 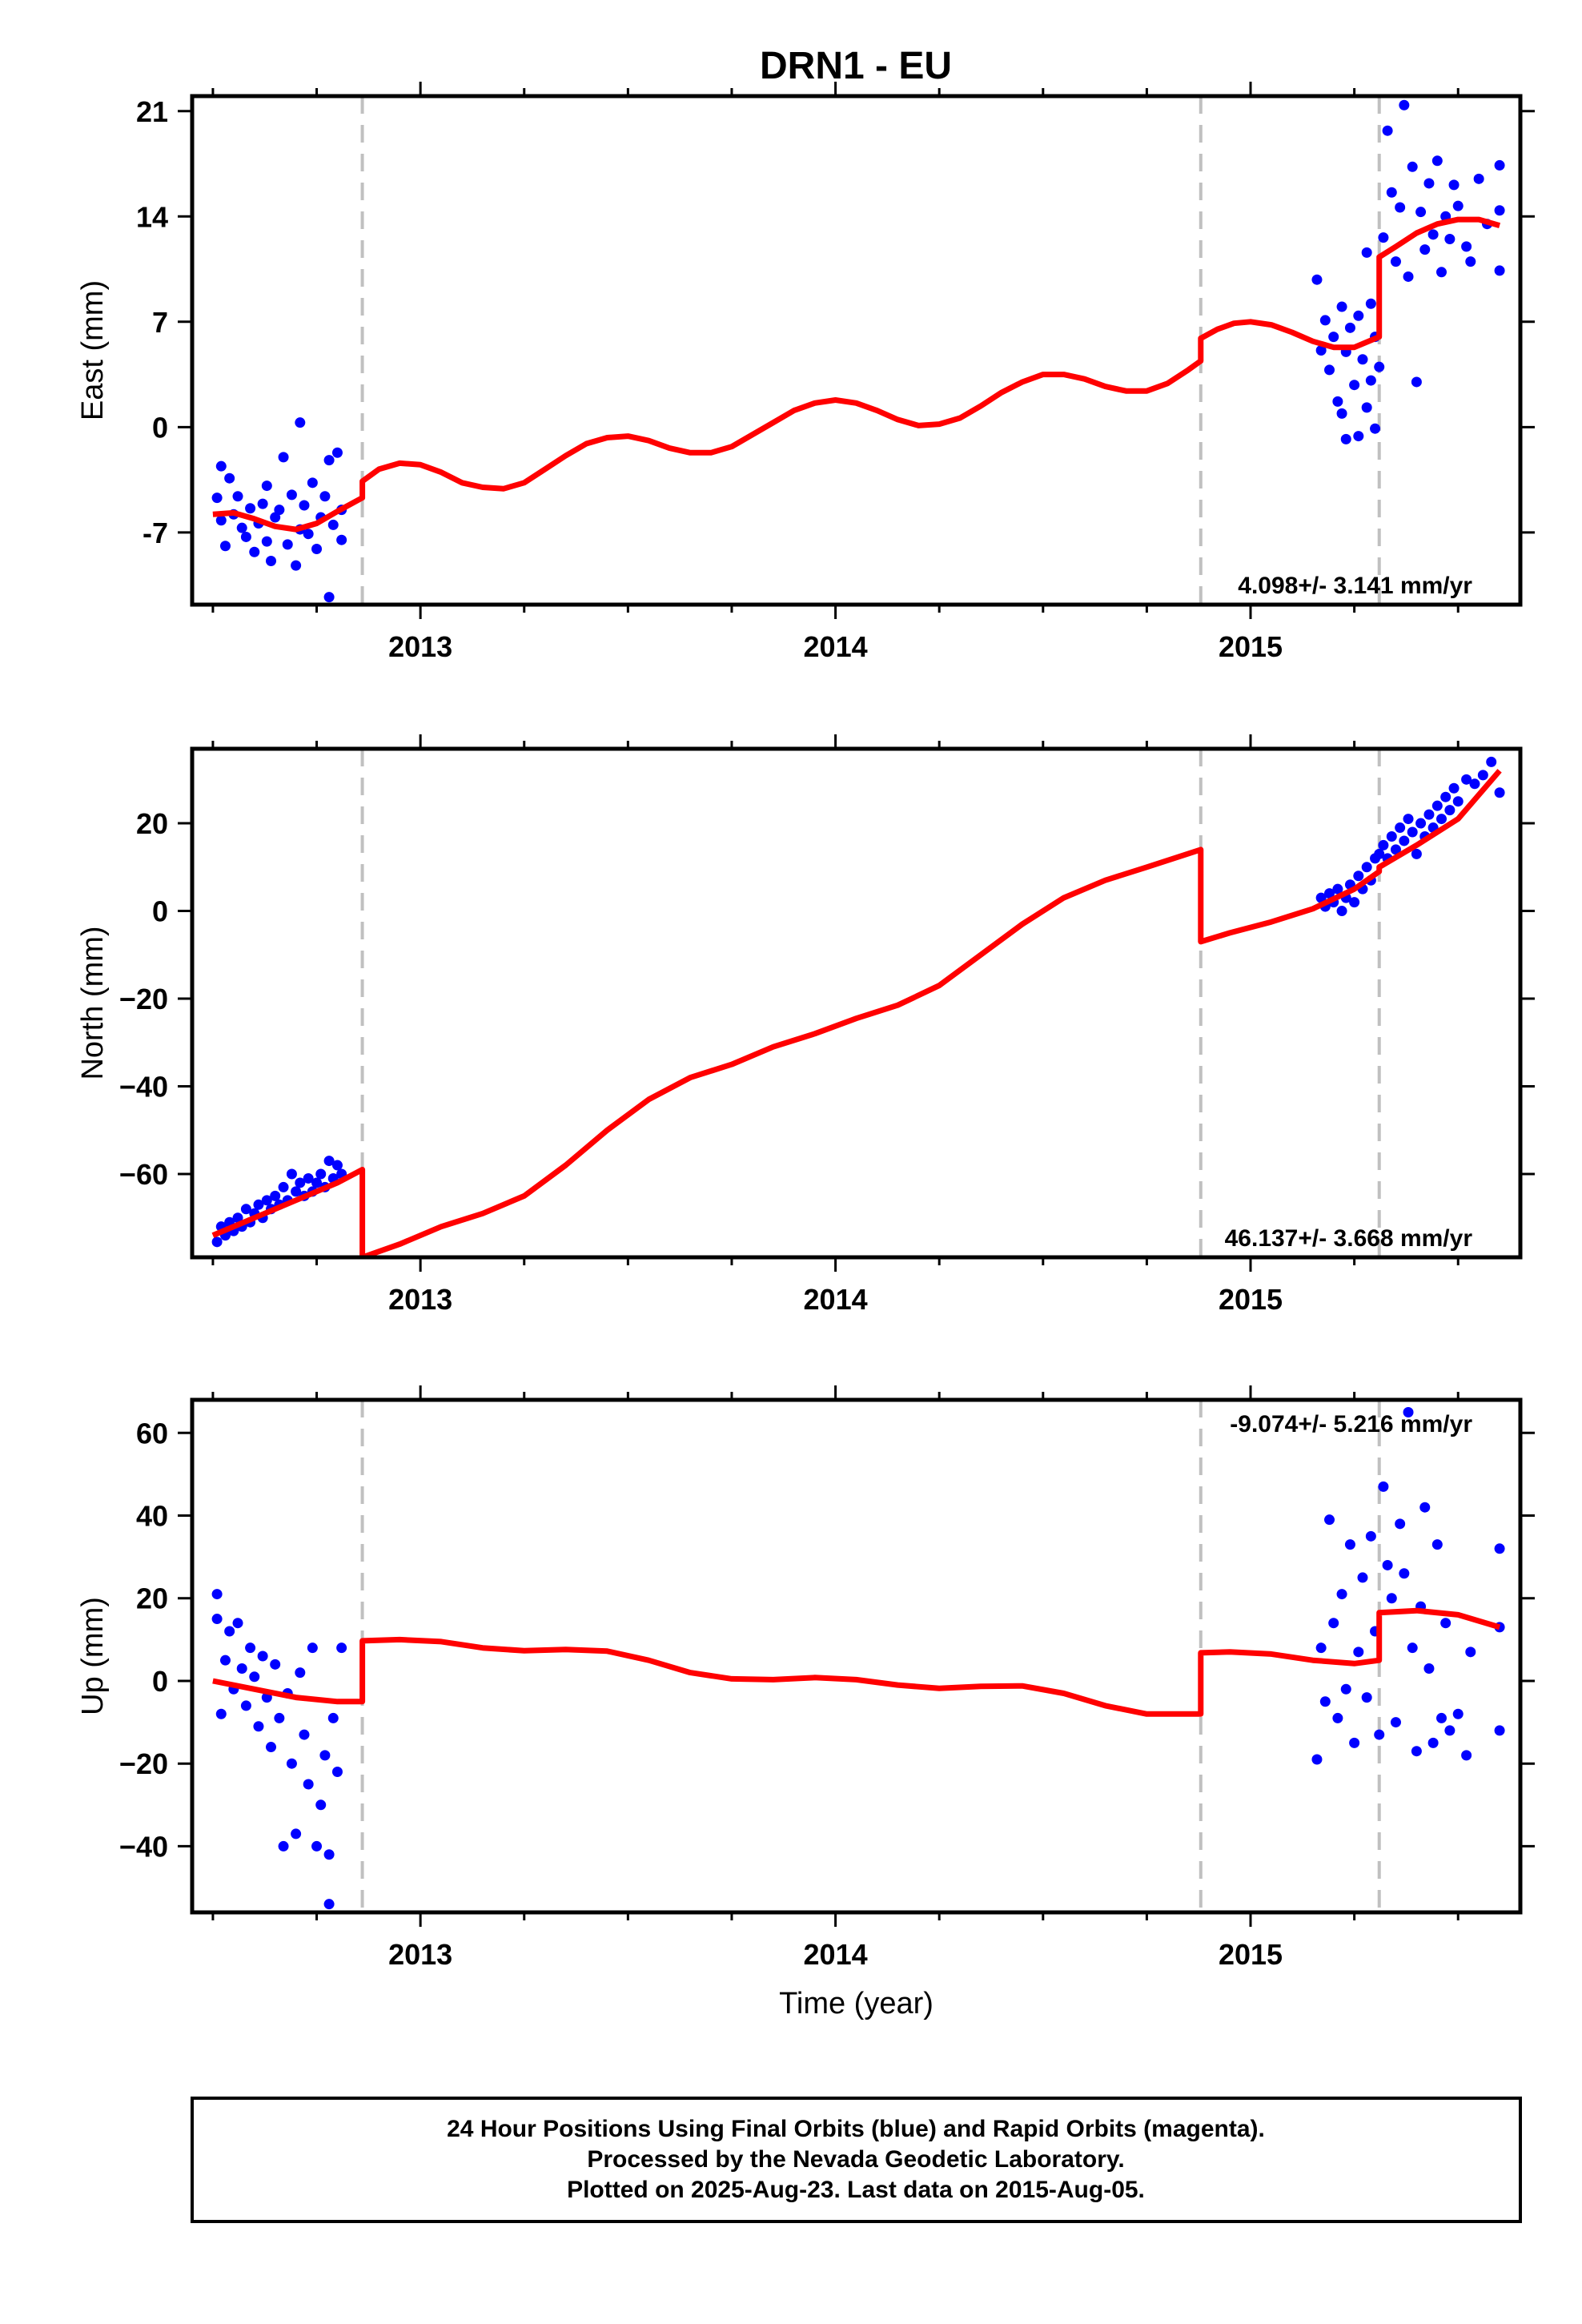 I want to click on rate-label: 46.137+/- 3.668 mm/yr, so click(x=1349, y=1238).